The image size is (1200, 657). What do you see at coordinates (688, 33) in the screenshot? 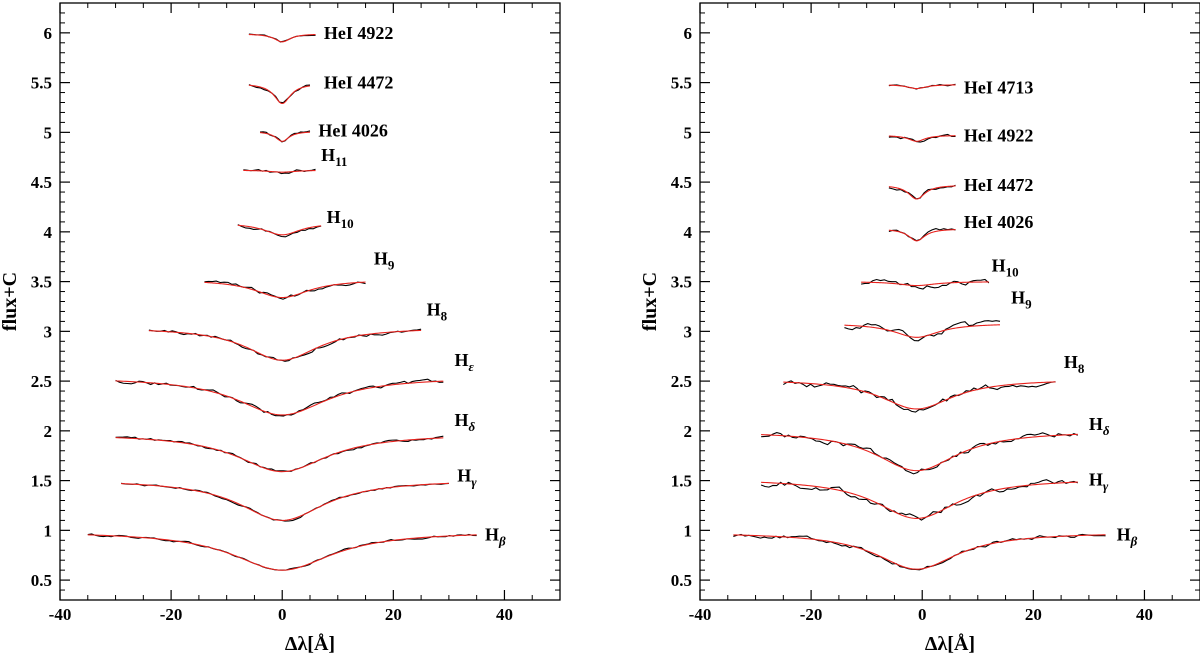
I see `y-tick-label: 6` at bounding box center [688, 33].